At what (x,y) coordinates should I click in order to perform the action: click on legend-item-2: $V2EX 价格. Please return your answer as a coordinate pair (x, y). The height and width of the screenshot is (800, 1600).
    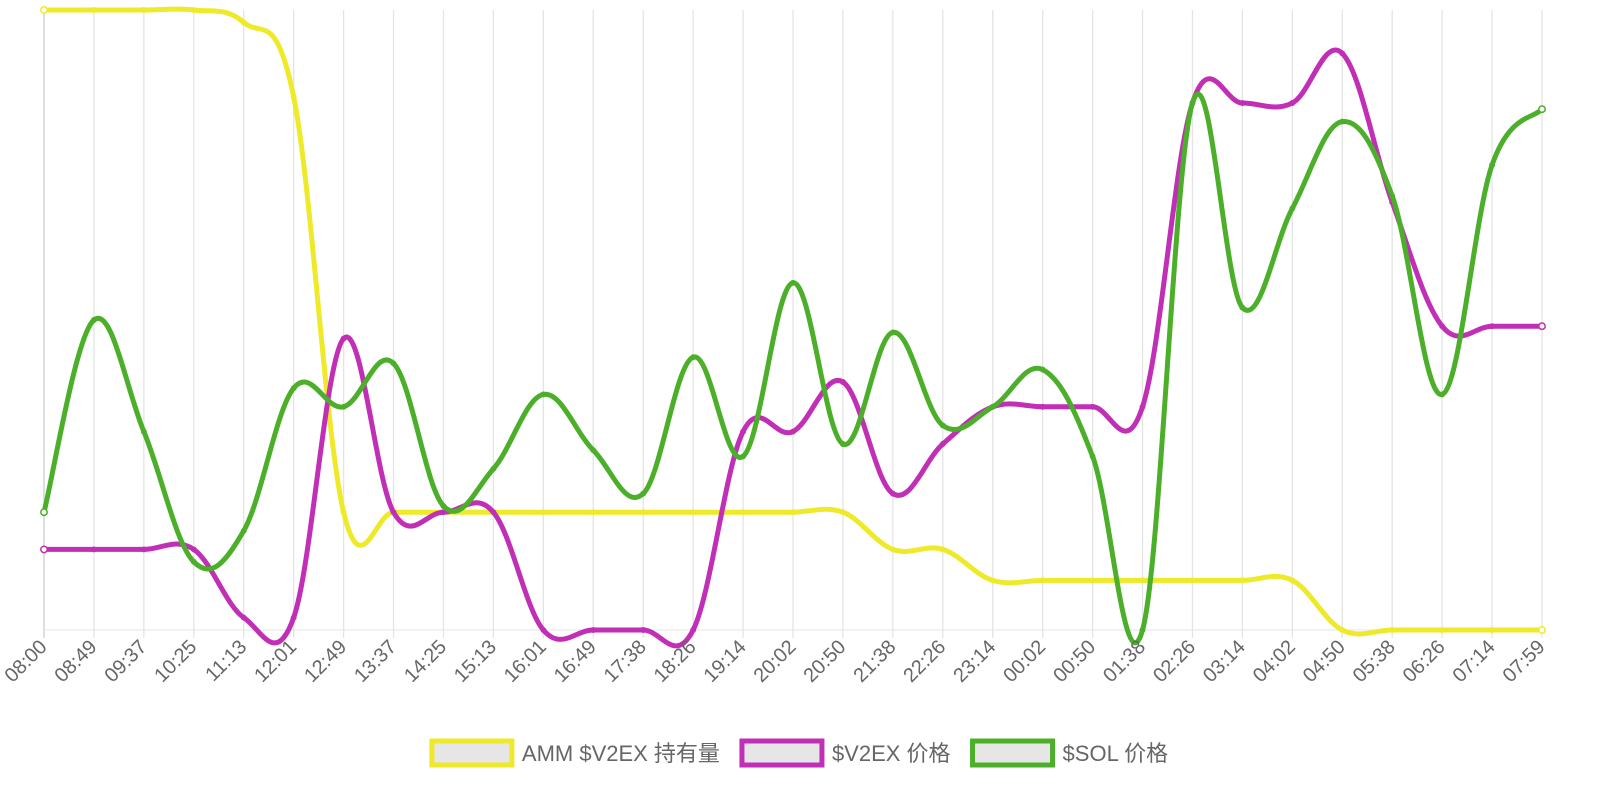
    Looking at the image, I should click on (845, 753).